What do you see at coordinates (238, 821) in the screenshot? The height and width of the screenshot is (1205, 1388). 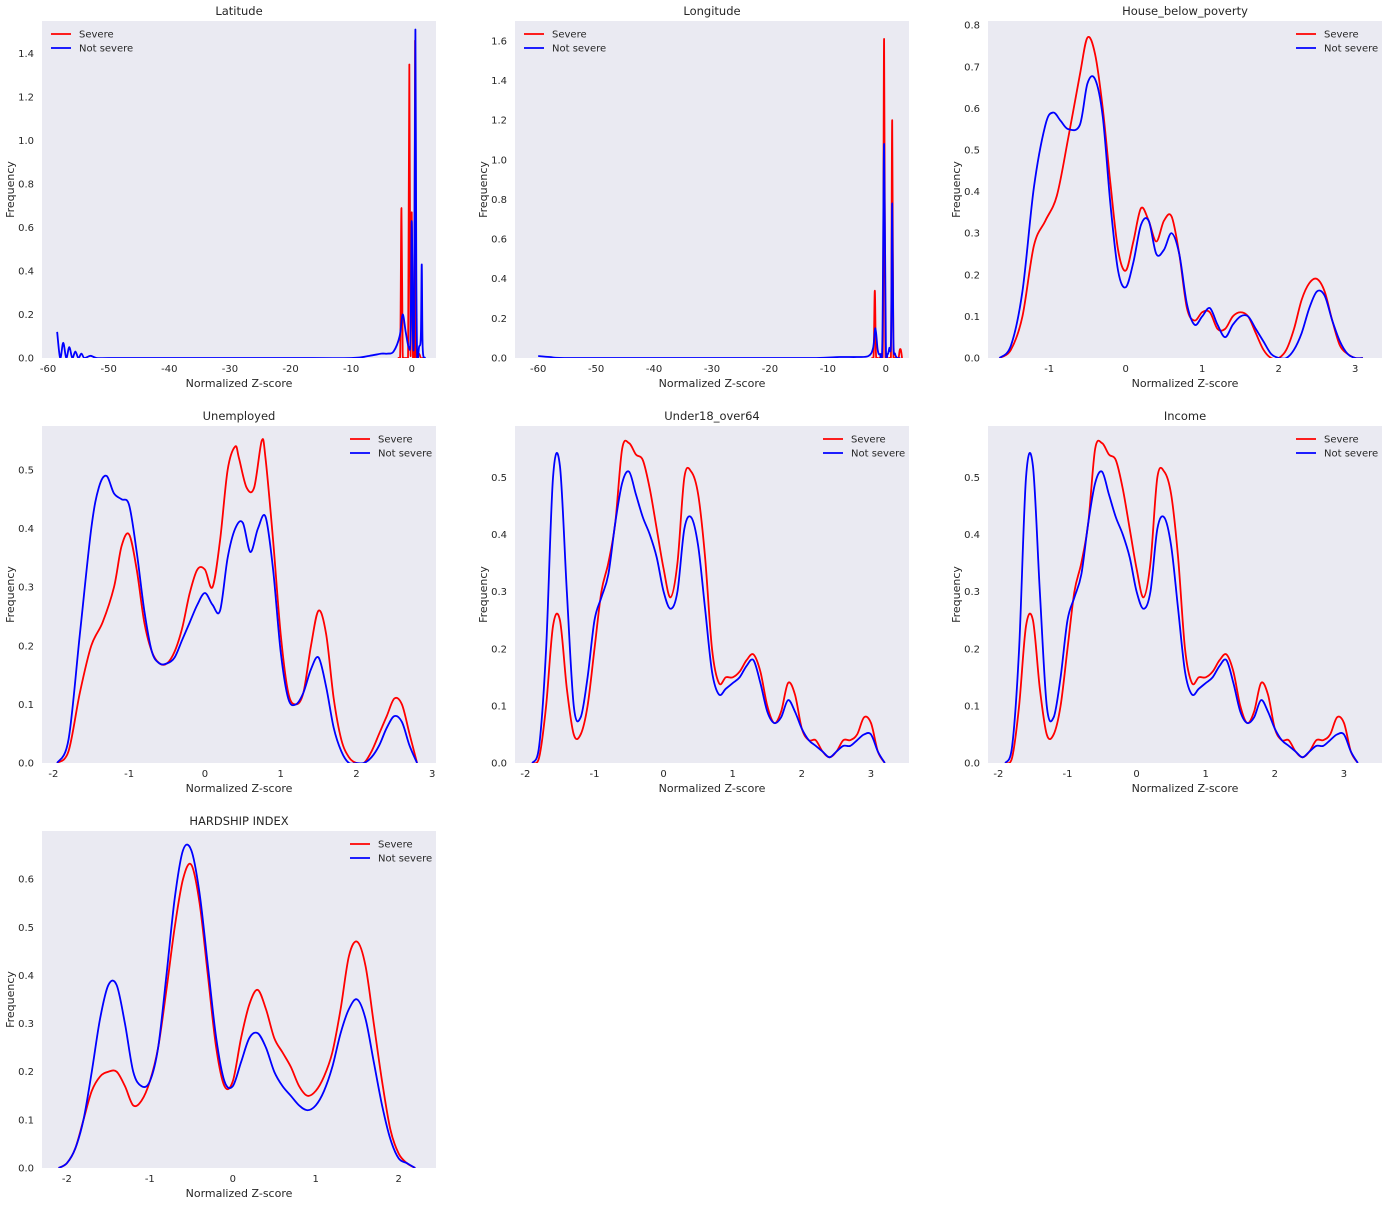 I see `chart-title: HARDSHIP INDEX` at bounding box center [238, 821].